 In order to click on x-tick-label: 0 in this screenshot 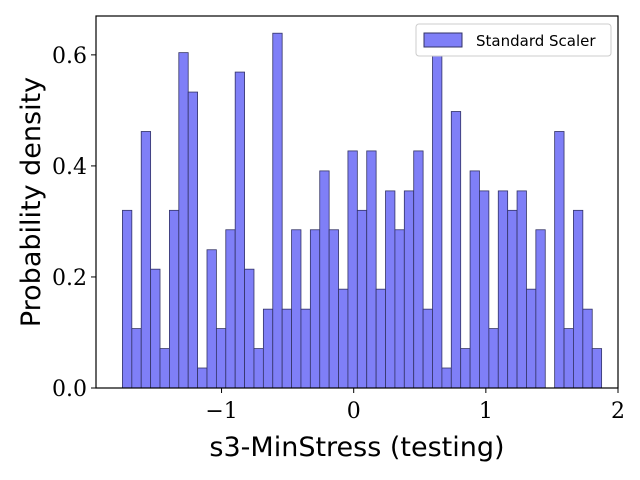, I will do `click(354, 411)`.